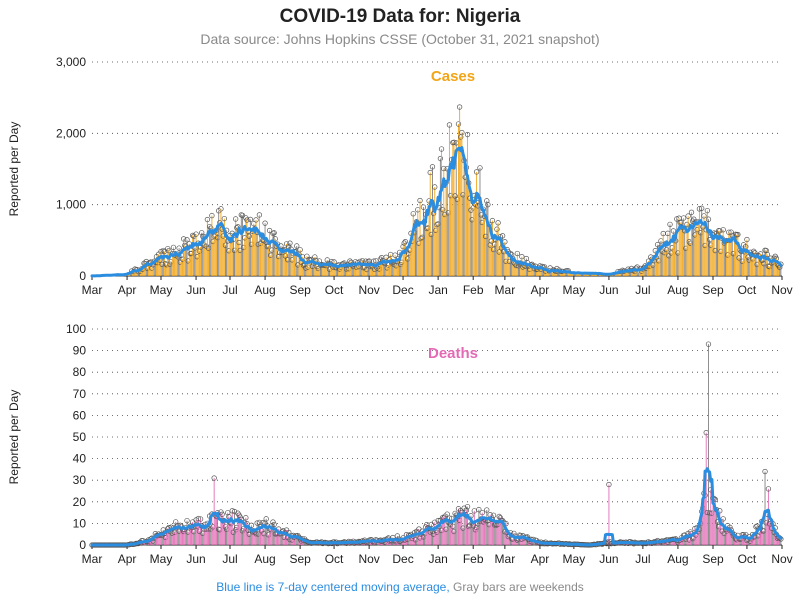 This screenshot has width=800, height=600. What do you see at coordinates (781, 290) in the screenshot?
I see `x-tick-label: Nov` at bounding box center [781, 290].